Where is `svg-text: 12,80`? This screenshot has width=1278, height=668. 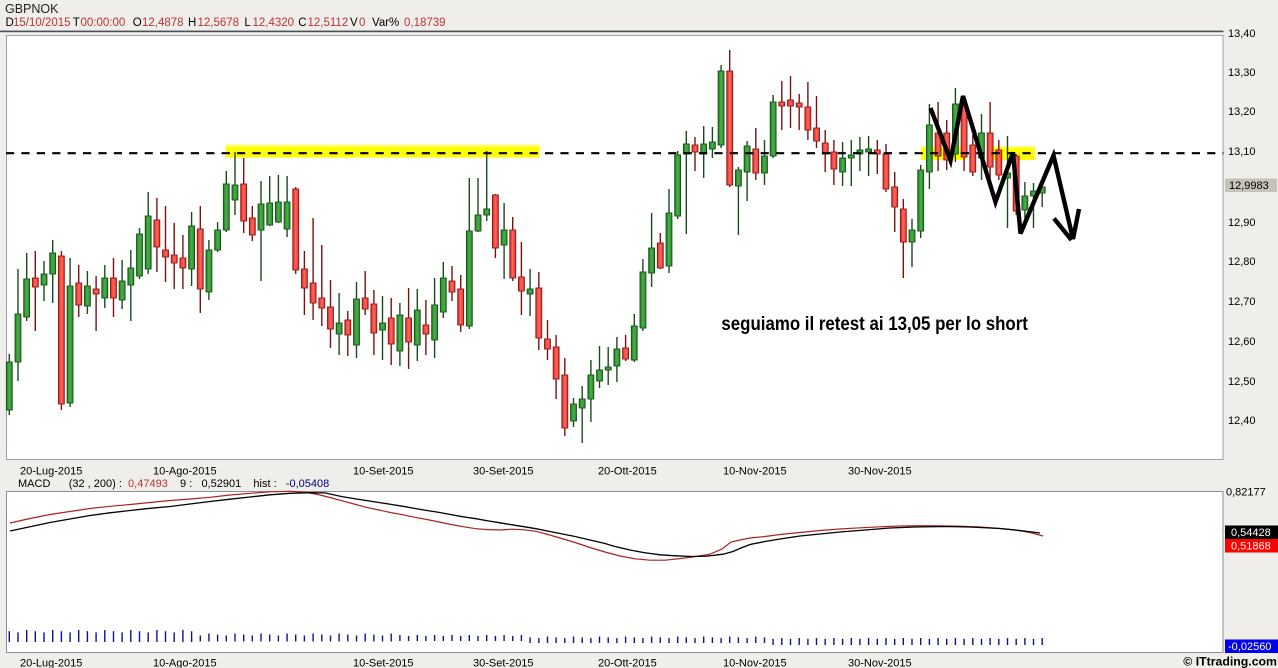 svg-text: 12,80 is located at coordinates (1242, 262).